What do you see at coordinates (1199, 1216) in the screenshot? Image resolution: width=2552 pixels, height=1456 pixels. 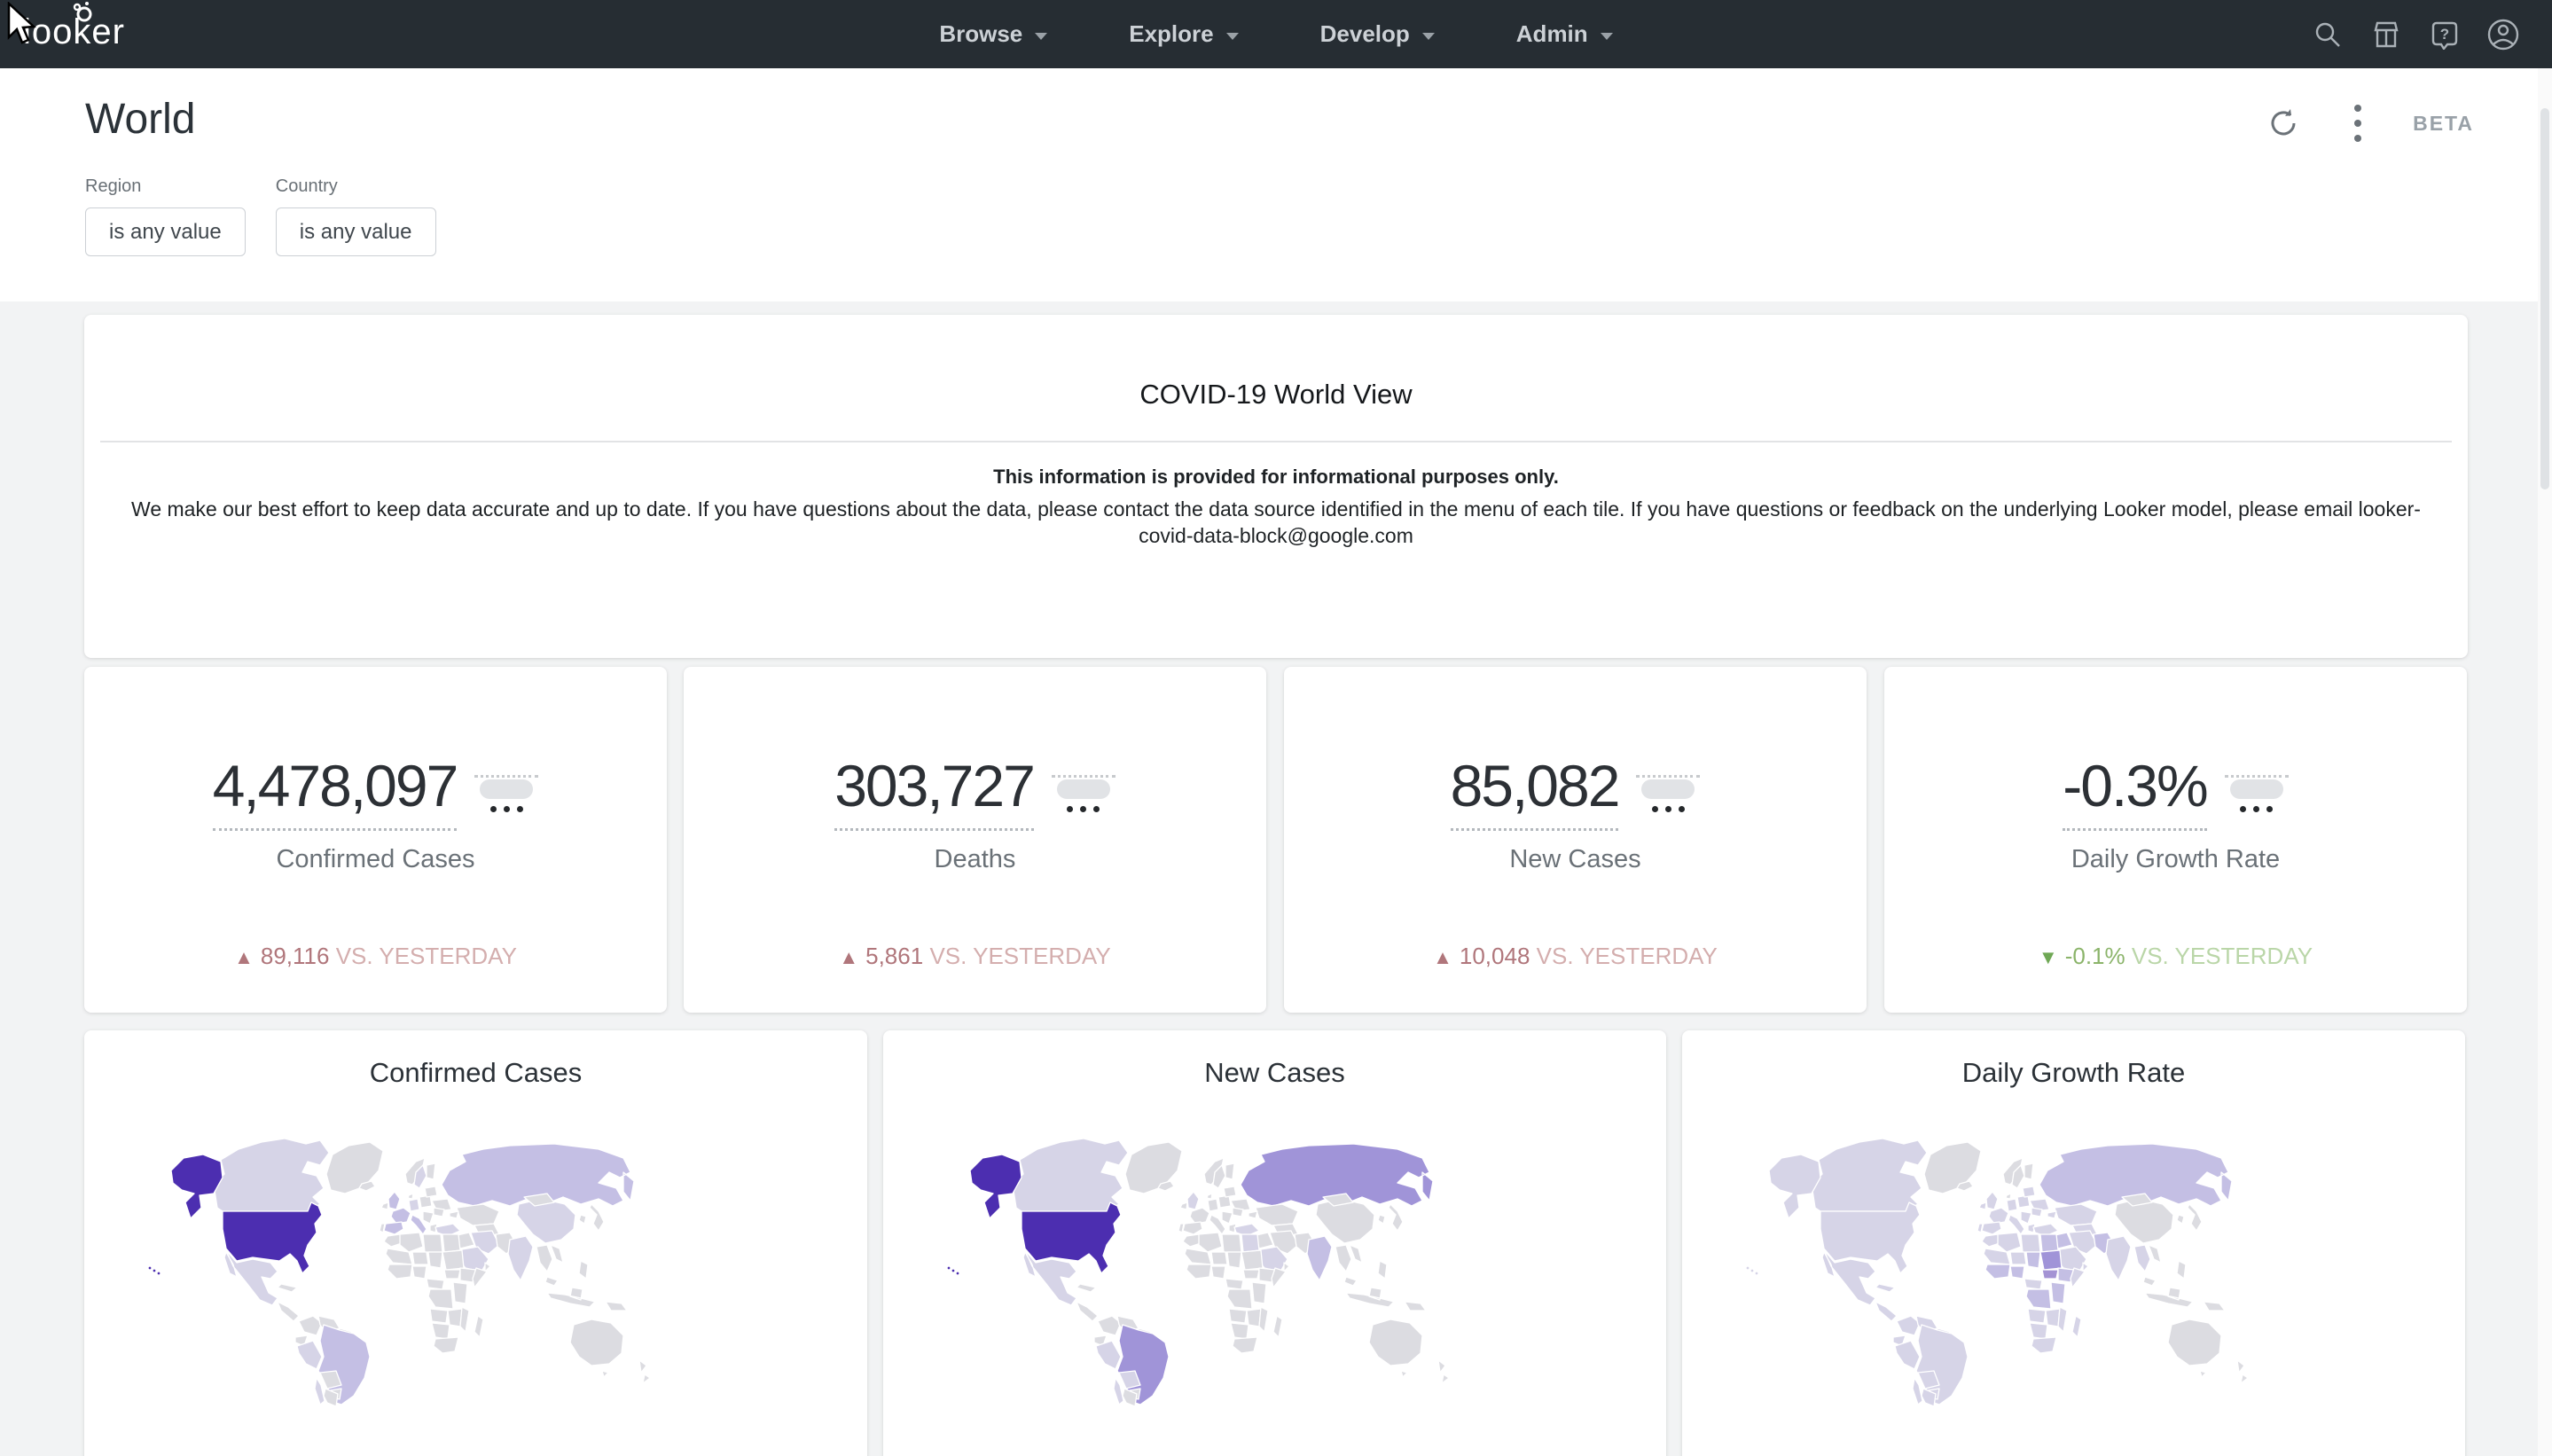 I see `country-france` at bounding box center [1199, 1216].